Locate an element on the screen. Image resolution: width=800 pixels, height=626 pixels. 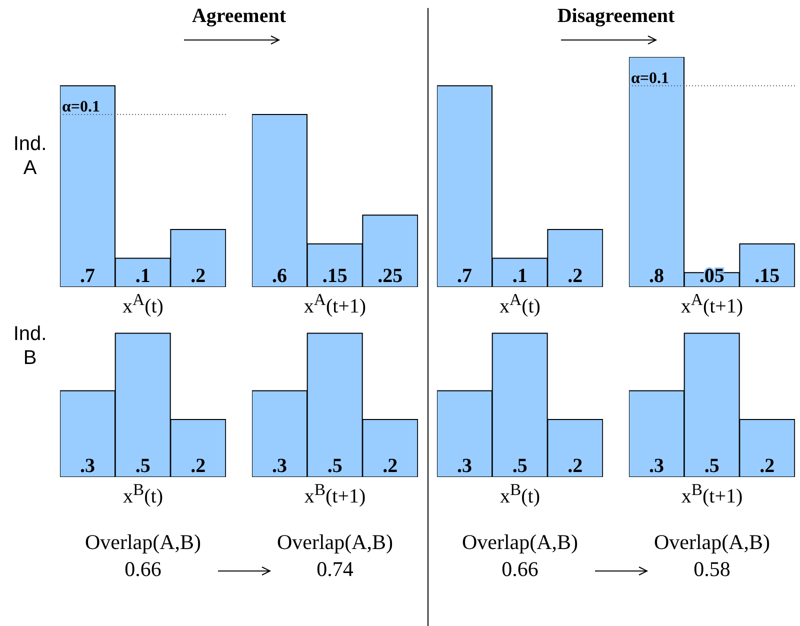
chart-title: Disagreement is located at coordinates (616, 16).